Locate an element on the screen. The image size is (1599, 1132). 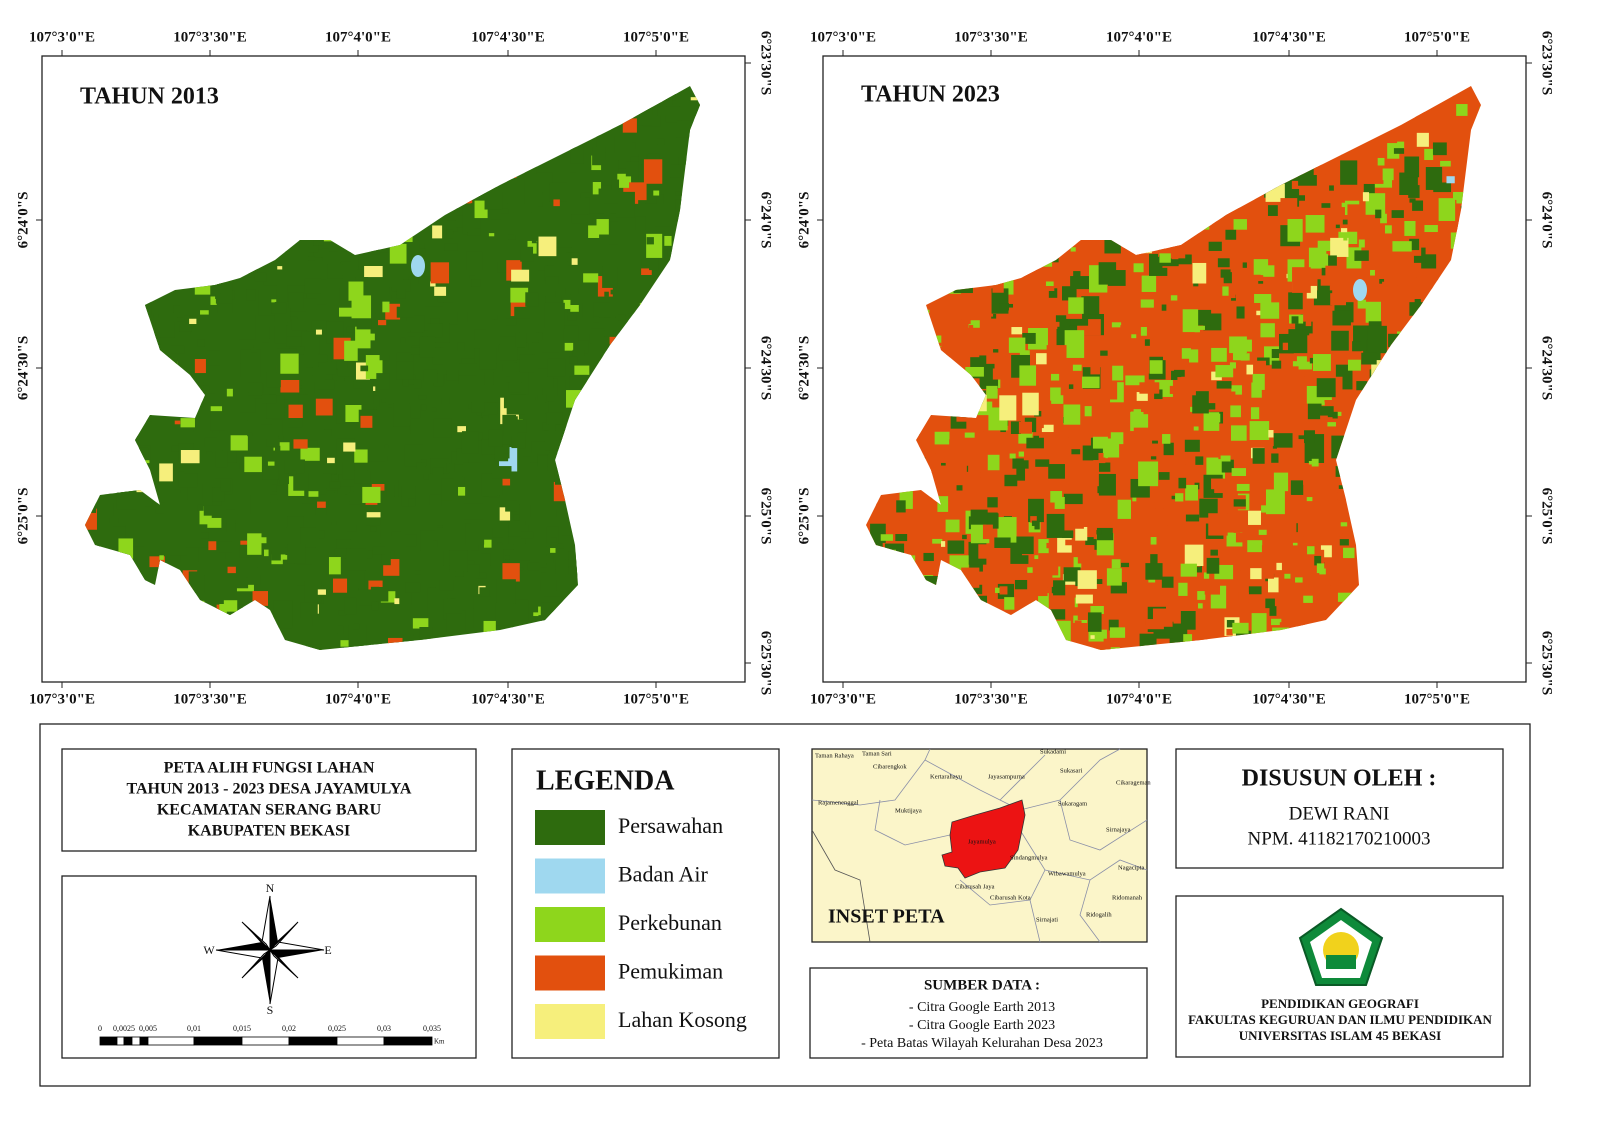
place-label: Ridomanah is located at coordinates (1127, 897).